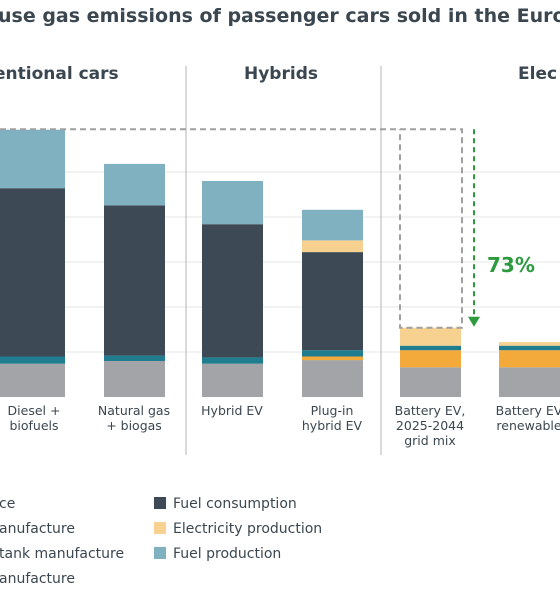 The height and width of the screenshot is (600, 560). I want to click on bar-segment-bev_grid-electricity, so click(430, 336).